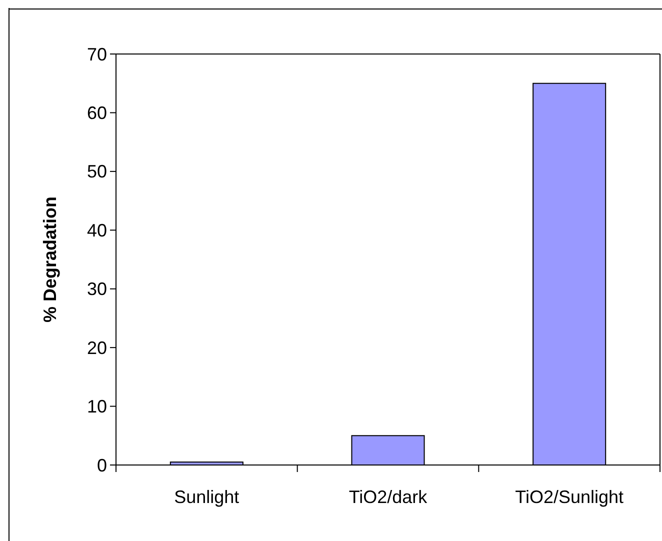 This screenshot has height=541, width=662. What do you see at coordinates (96, 289) in the screenshot?
I see `y-tick-label: 30` at bounding box center [96, 289].